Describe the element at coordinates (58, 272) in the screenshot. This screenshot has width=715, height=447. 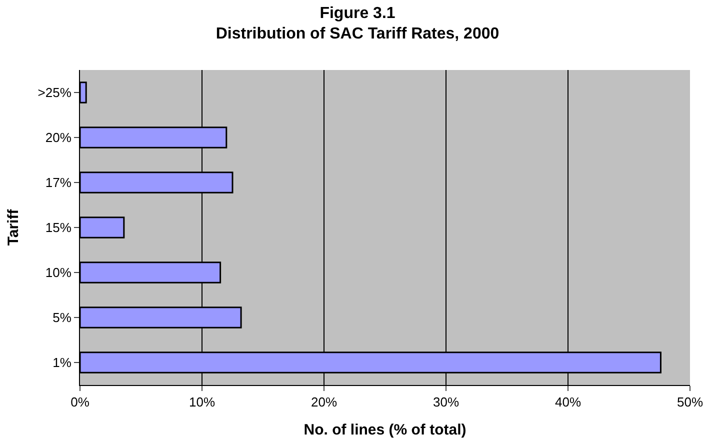
I see `y-tick-label: 10%` at that location.